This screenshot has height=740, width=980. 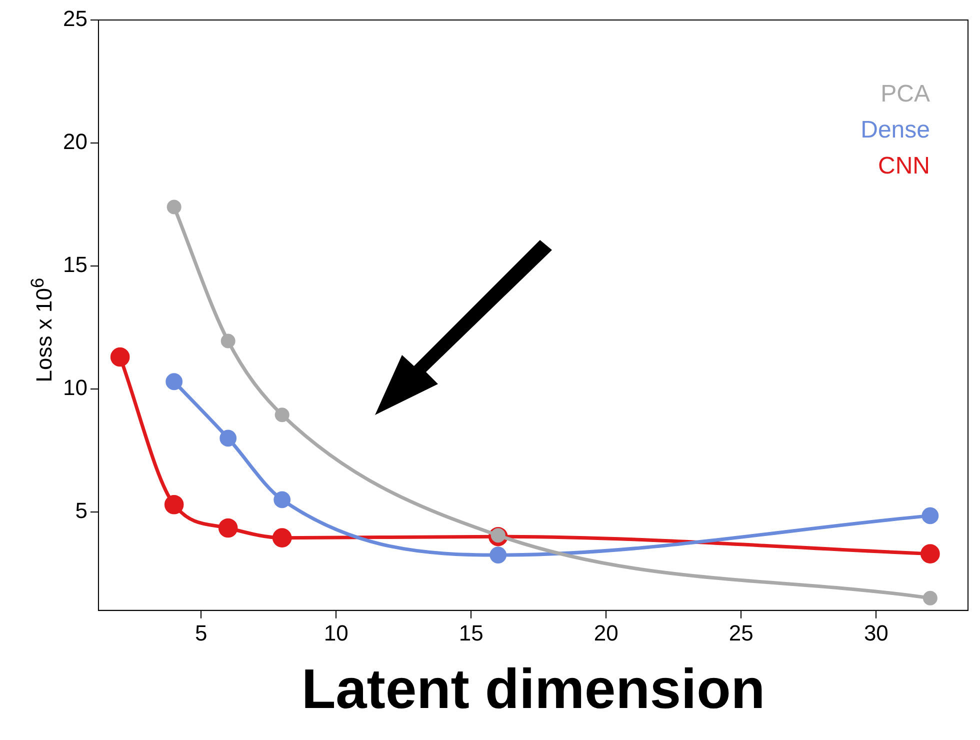 What do you see at coordinates (471, 633) in the screenshot?
I see `x-tick-label: 15` at bounding box center [471, 633].